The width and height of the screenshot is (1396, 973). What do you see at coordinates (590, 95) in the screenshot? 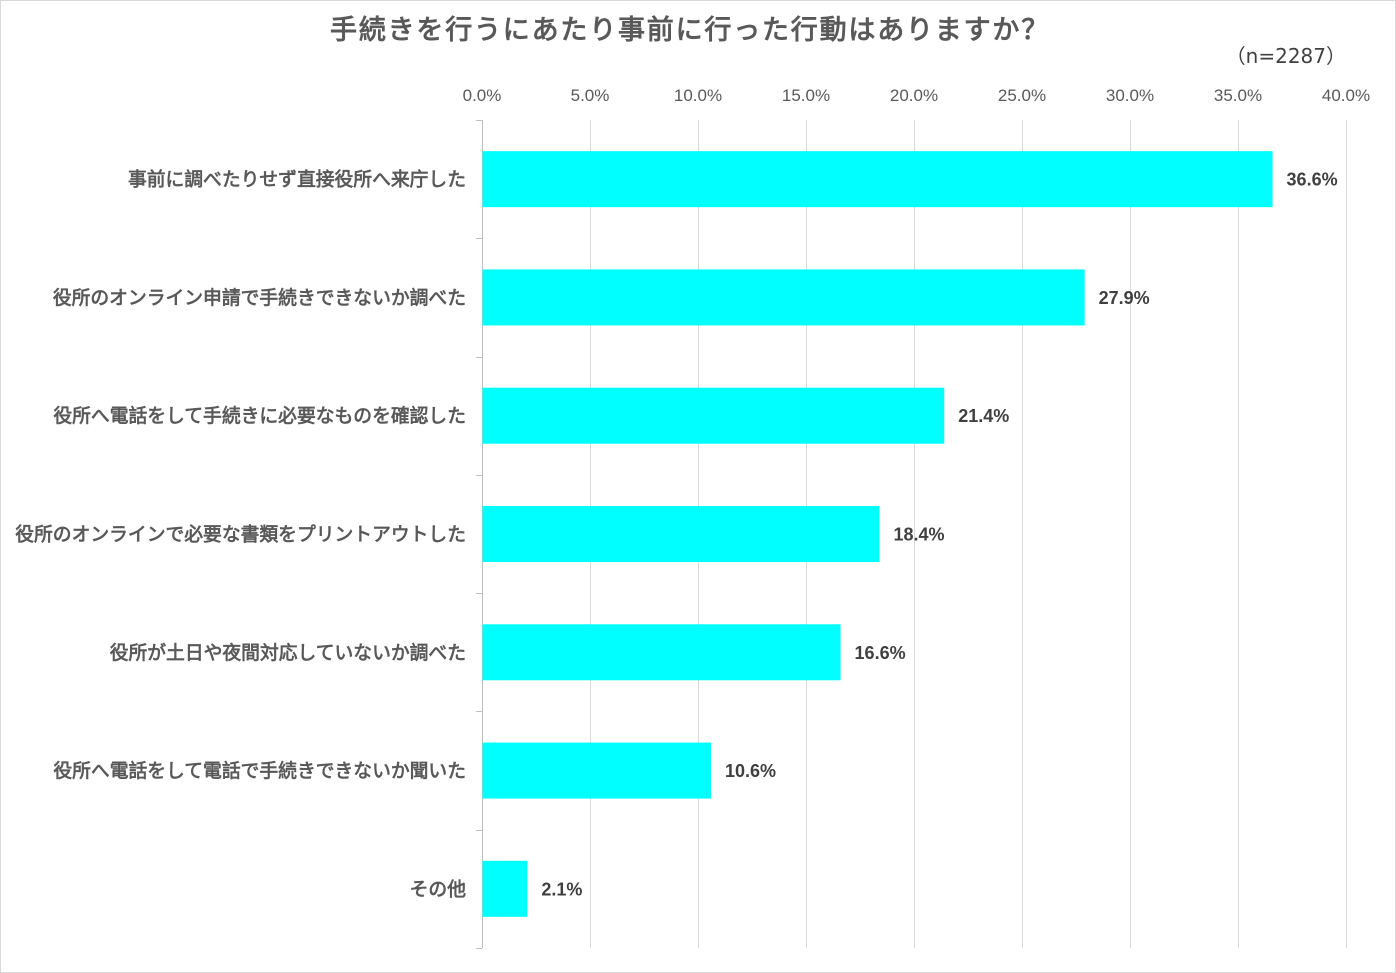
I see `x-tick-label-1: 5.0%` at bounding box center [590, 95].